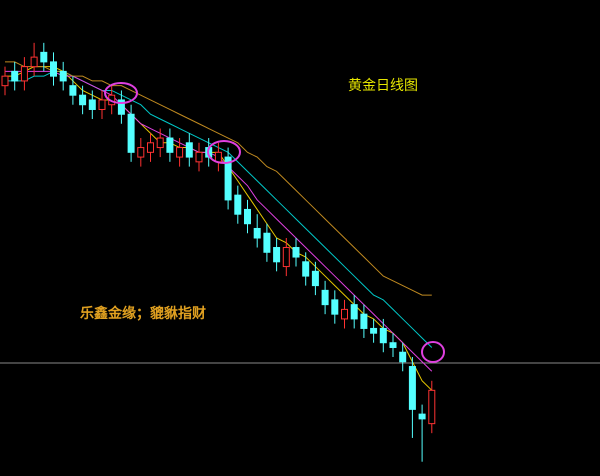  What do you see at coordinates (383, 85) in the screenshot?
I see `chart-title: 黄金日线图` at bounding box center [383, 85].